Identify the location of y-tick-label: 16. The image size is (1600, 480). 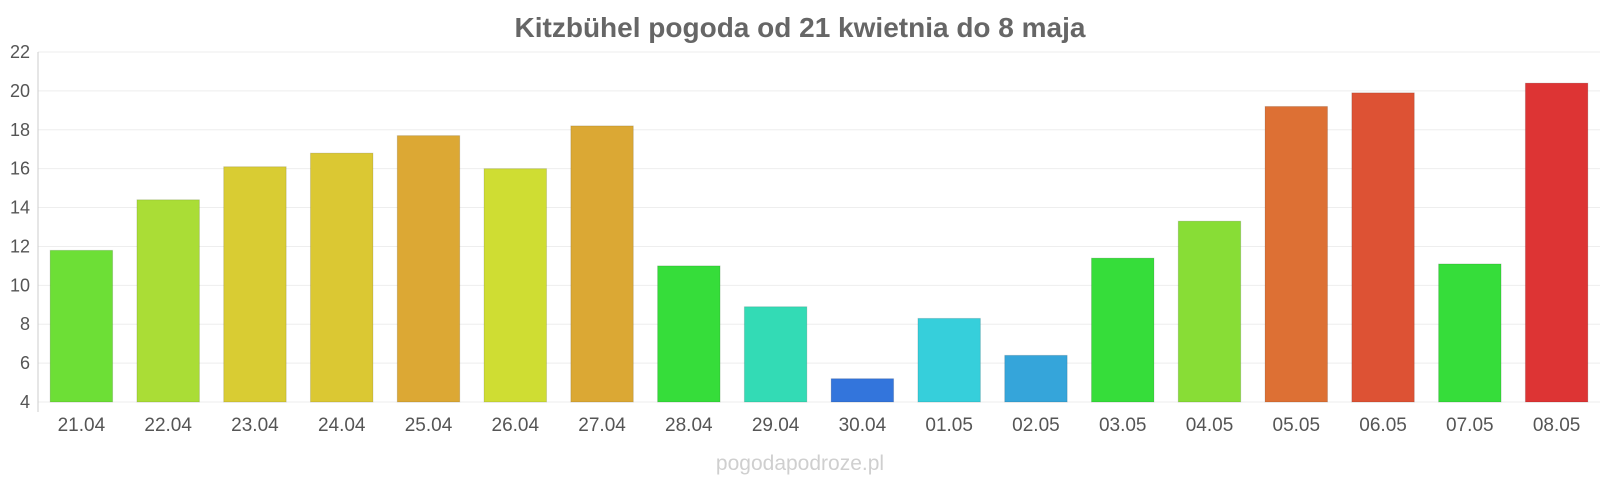
(20, 169).